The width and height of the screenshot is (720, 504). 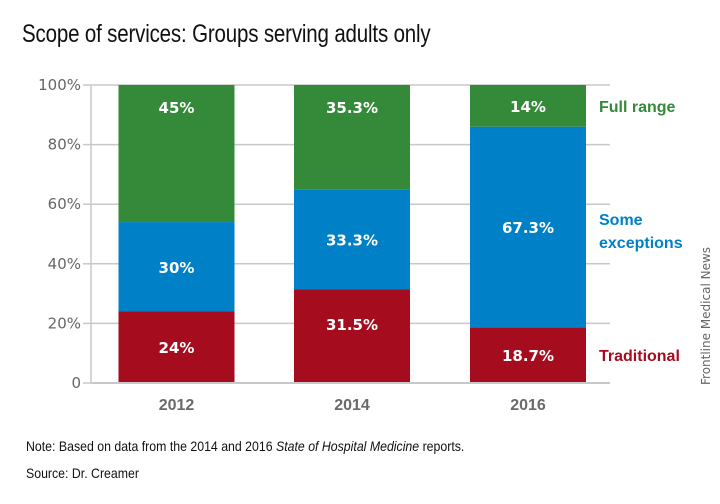 What do you see at coordinates (177, 405) in the screenshot?
I see `x-tick-label: 2012` at bounding box center [177, 405].